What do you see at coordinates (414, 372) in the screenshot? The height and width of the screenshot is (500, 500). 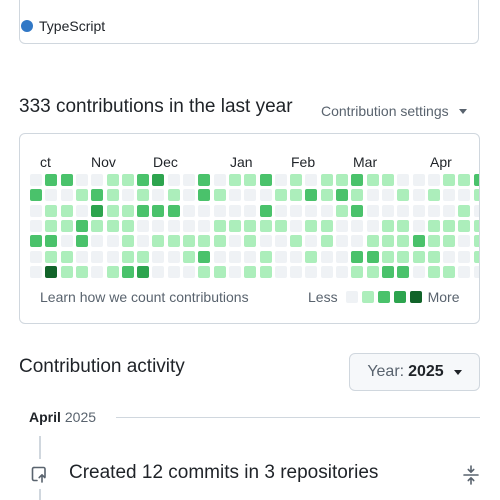 I see `year-select-button: Year: 2025` at bounding box center [414, 372].